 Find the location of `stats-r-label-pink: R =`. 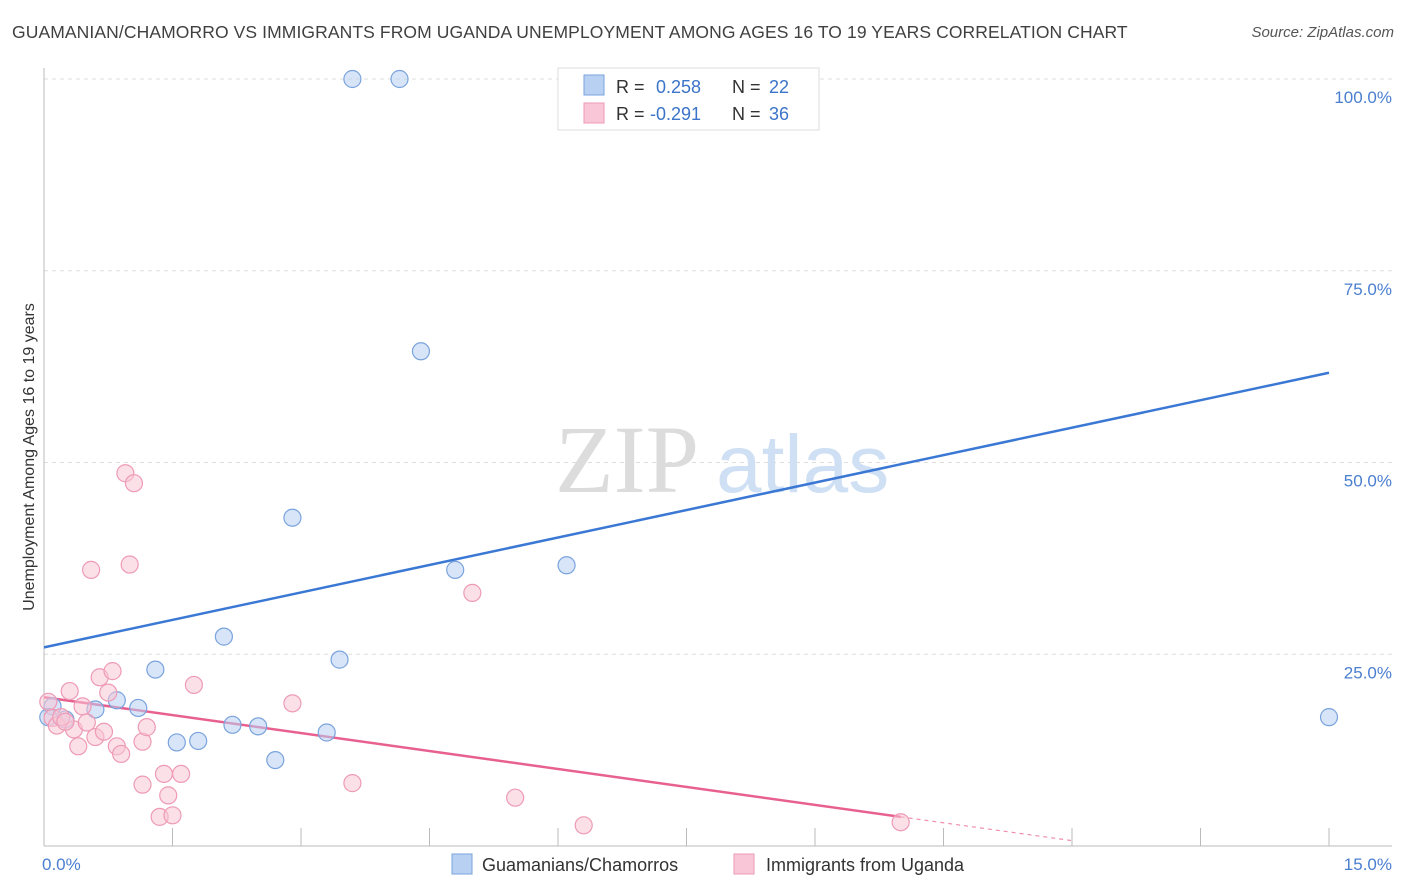

stats-r-label-pink: R = is located at coordinates (630, 114).